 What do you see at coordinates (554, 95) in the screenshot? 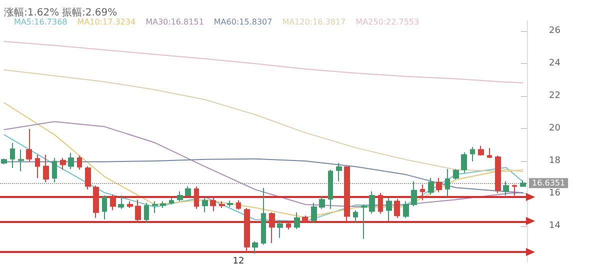
I see `y-tick-label: 22` at bounding box center [554, 95].